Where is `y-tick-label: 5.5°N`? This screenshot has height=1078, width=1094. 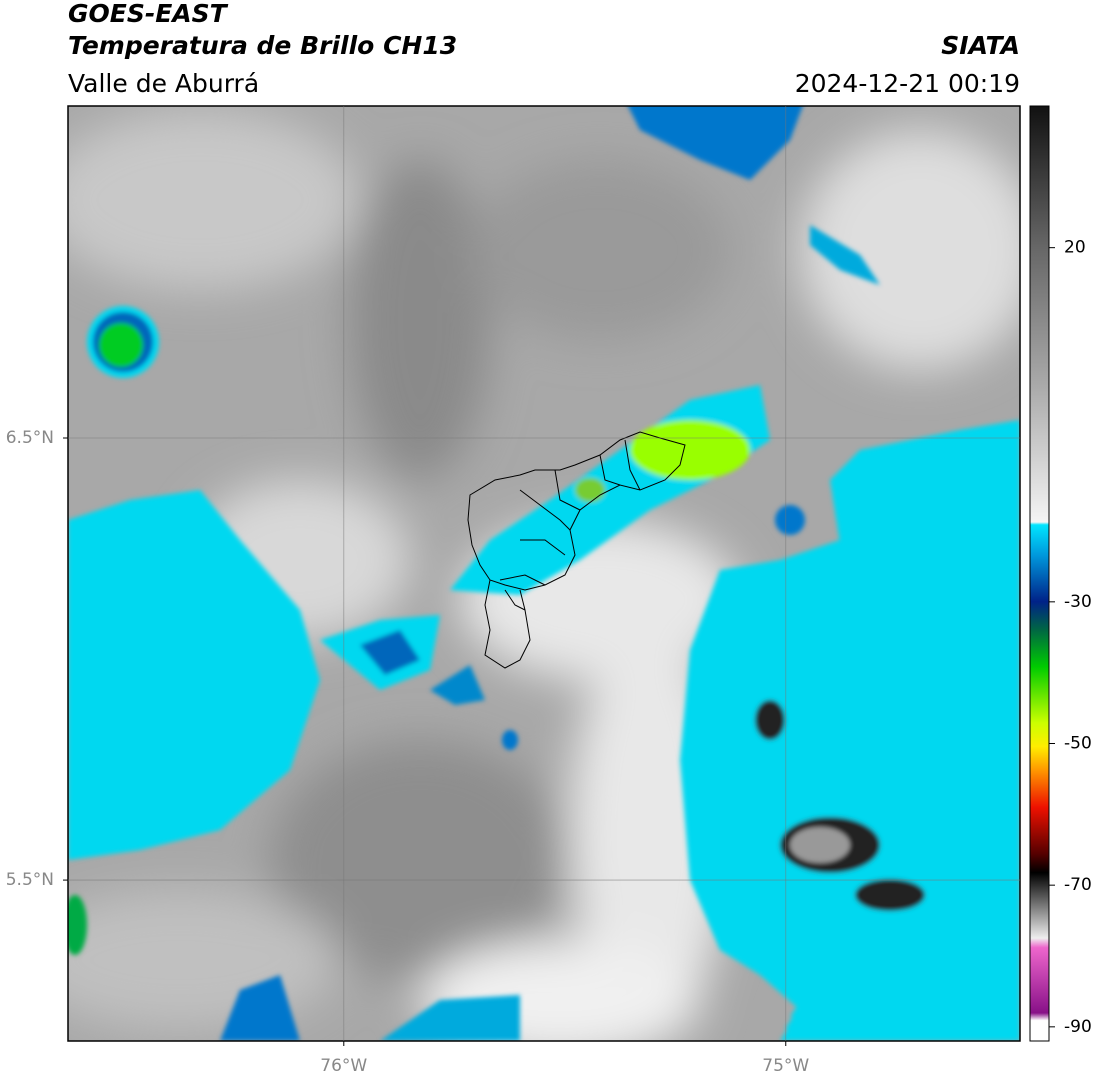
y-tick-label: 5.5°N is located at coordinates (30, 880).